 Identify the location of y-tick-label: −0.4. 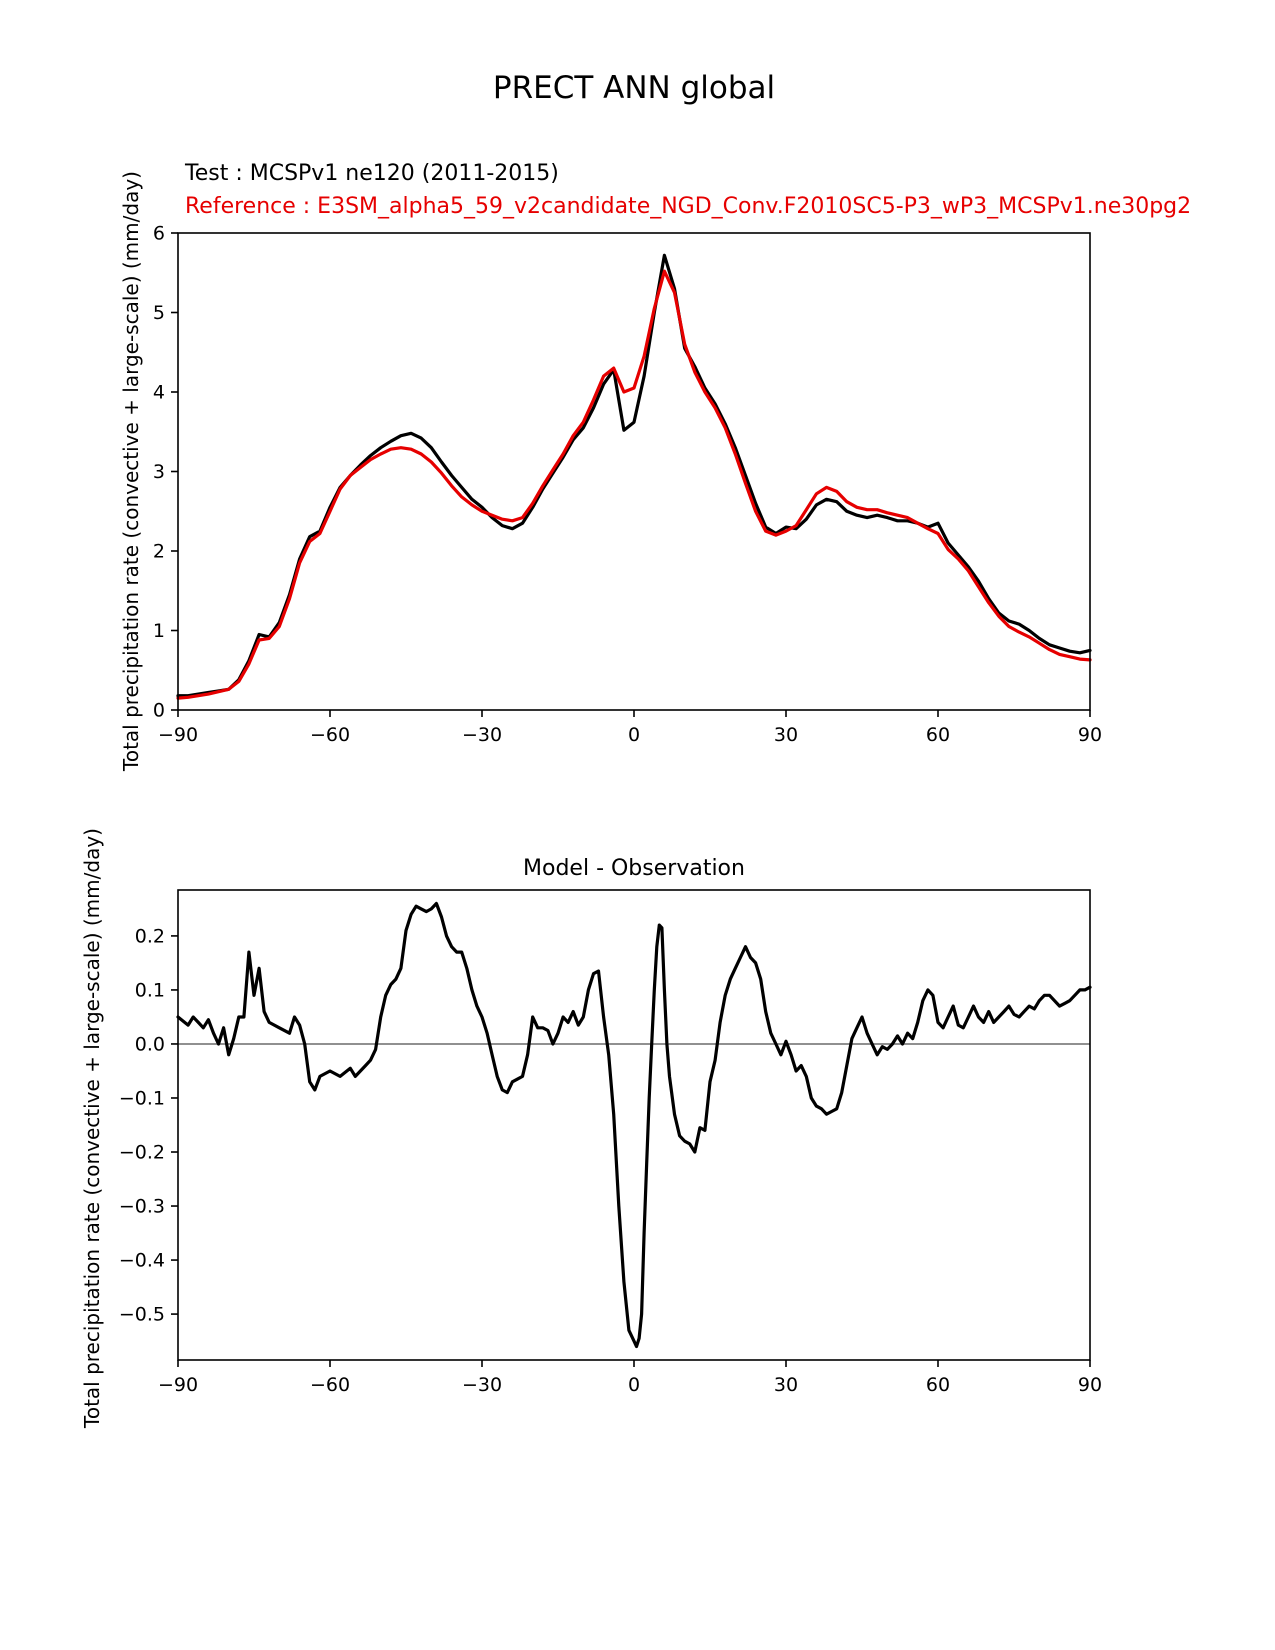
(142, 1261).